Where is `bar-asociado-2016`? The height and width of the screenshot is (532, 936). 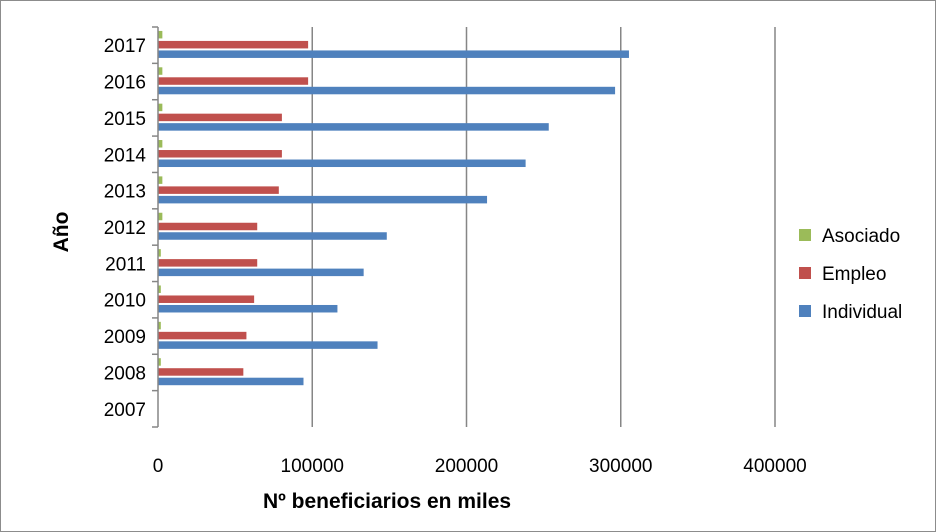
bar-asociado-2016 is located at coordinates (160, 71).